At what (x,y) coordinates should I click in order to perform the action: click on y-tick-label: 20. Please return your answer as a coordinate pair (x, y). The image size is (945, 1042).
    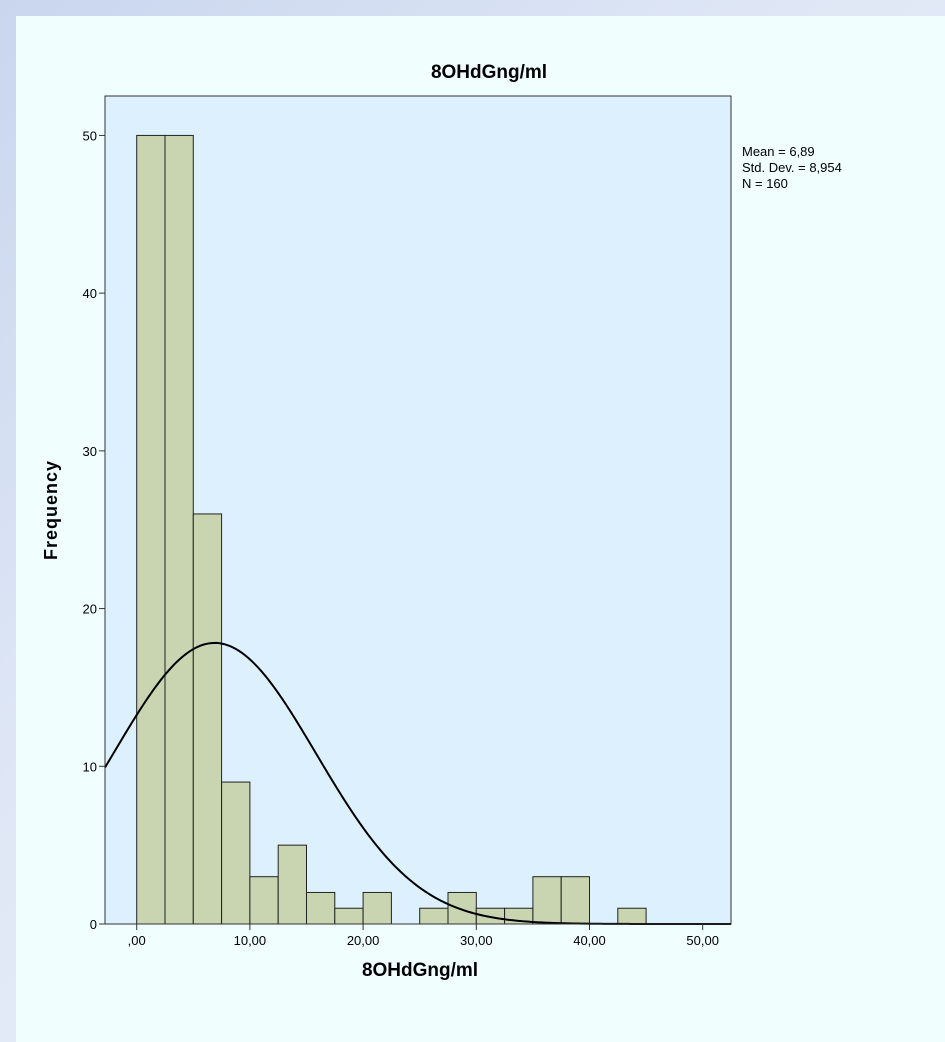
    Looking at the image, I should click on (90, 609).